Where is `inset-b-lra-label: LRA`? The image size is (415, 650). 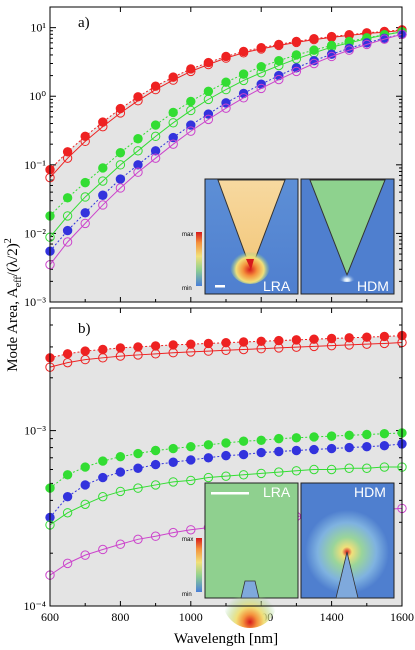 inset-b-lra-label: LRA is located at coordinates (277, 492).